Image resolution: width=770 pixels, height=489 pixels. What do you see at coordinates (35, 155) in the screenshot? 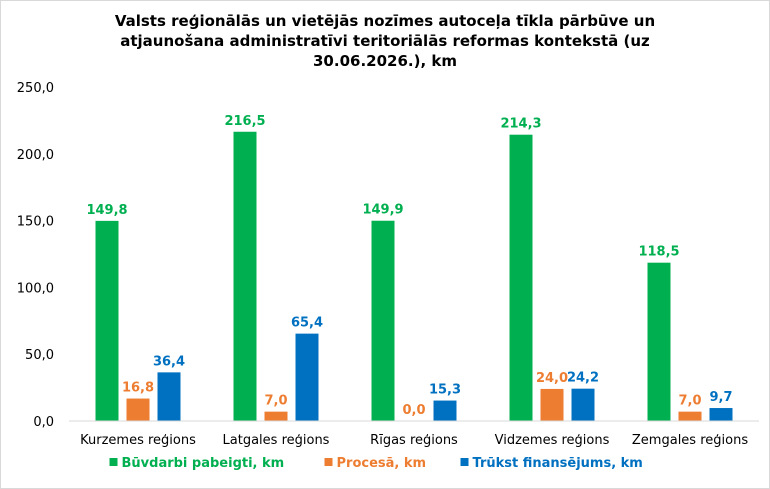
I see `y-tick-label: 200,0` at bounding box center [35, 155].